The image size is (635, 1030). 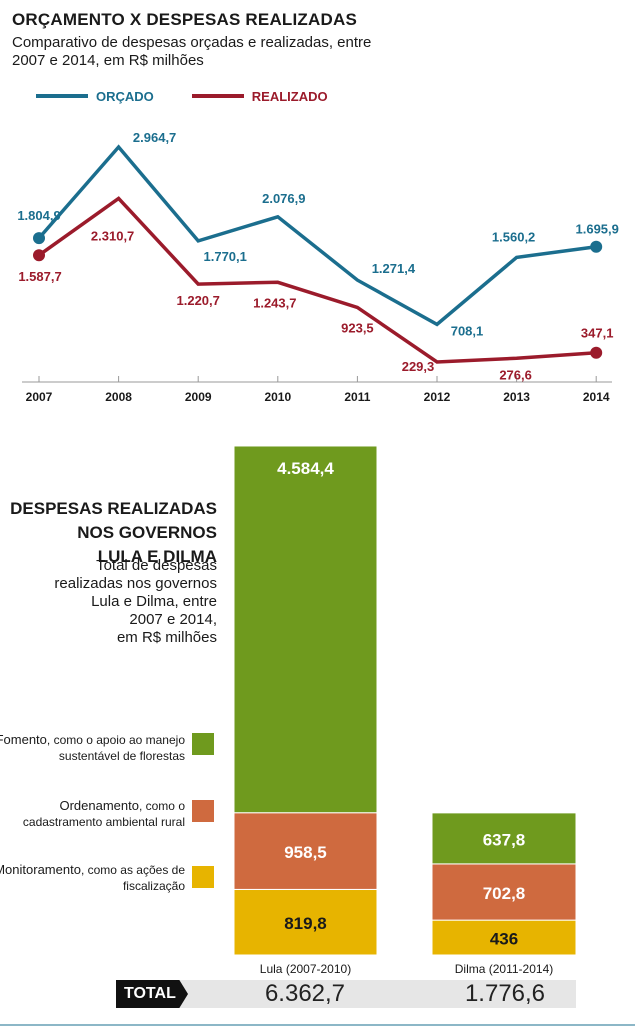 I want to click on legend-monitoramento-name: Monitoramento, so click(x=40, y=869).